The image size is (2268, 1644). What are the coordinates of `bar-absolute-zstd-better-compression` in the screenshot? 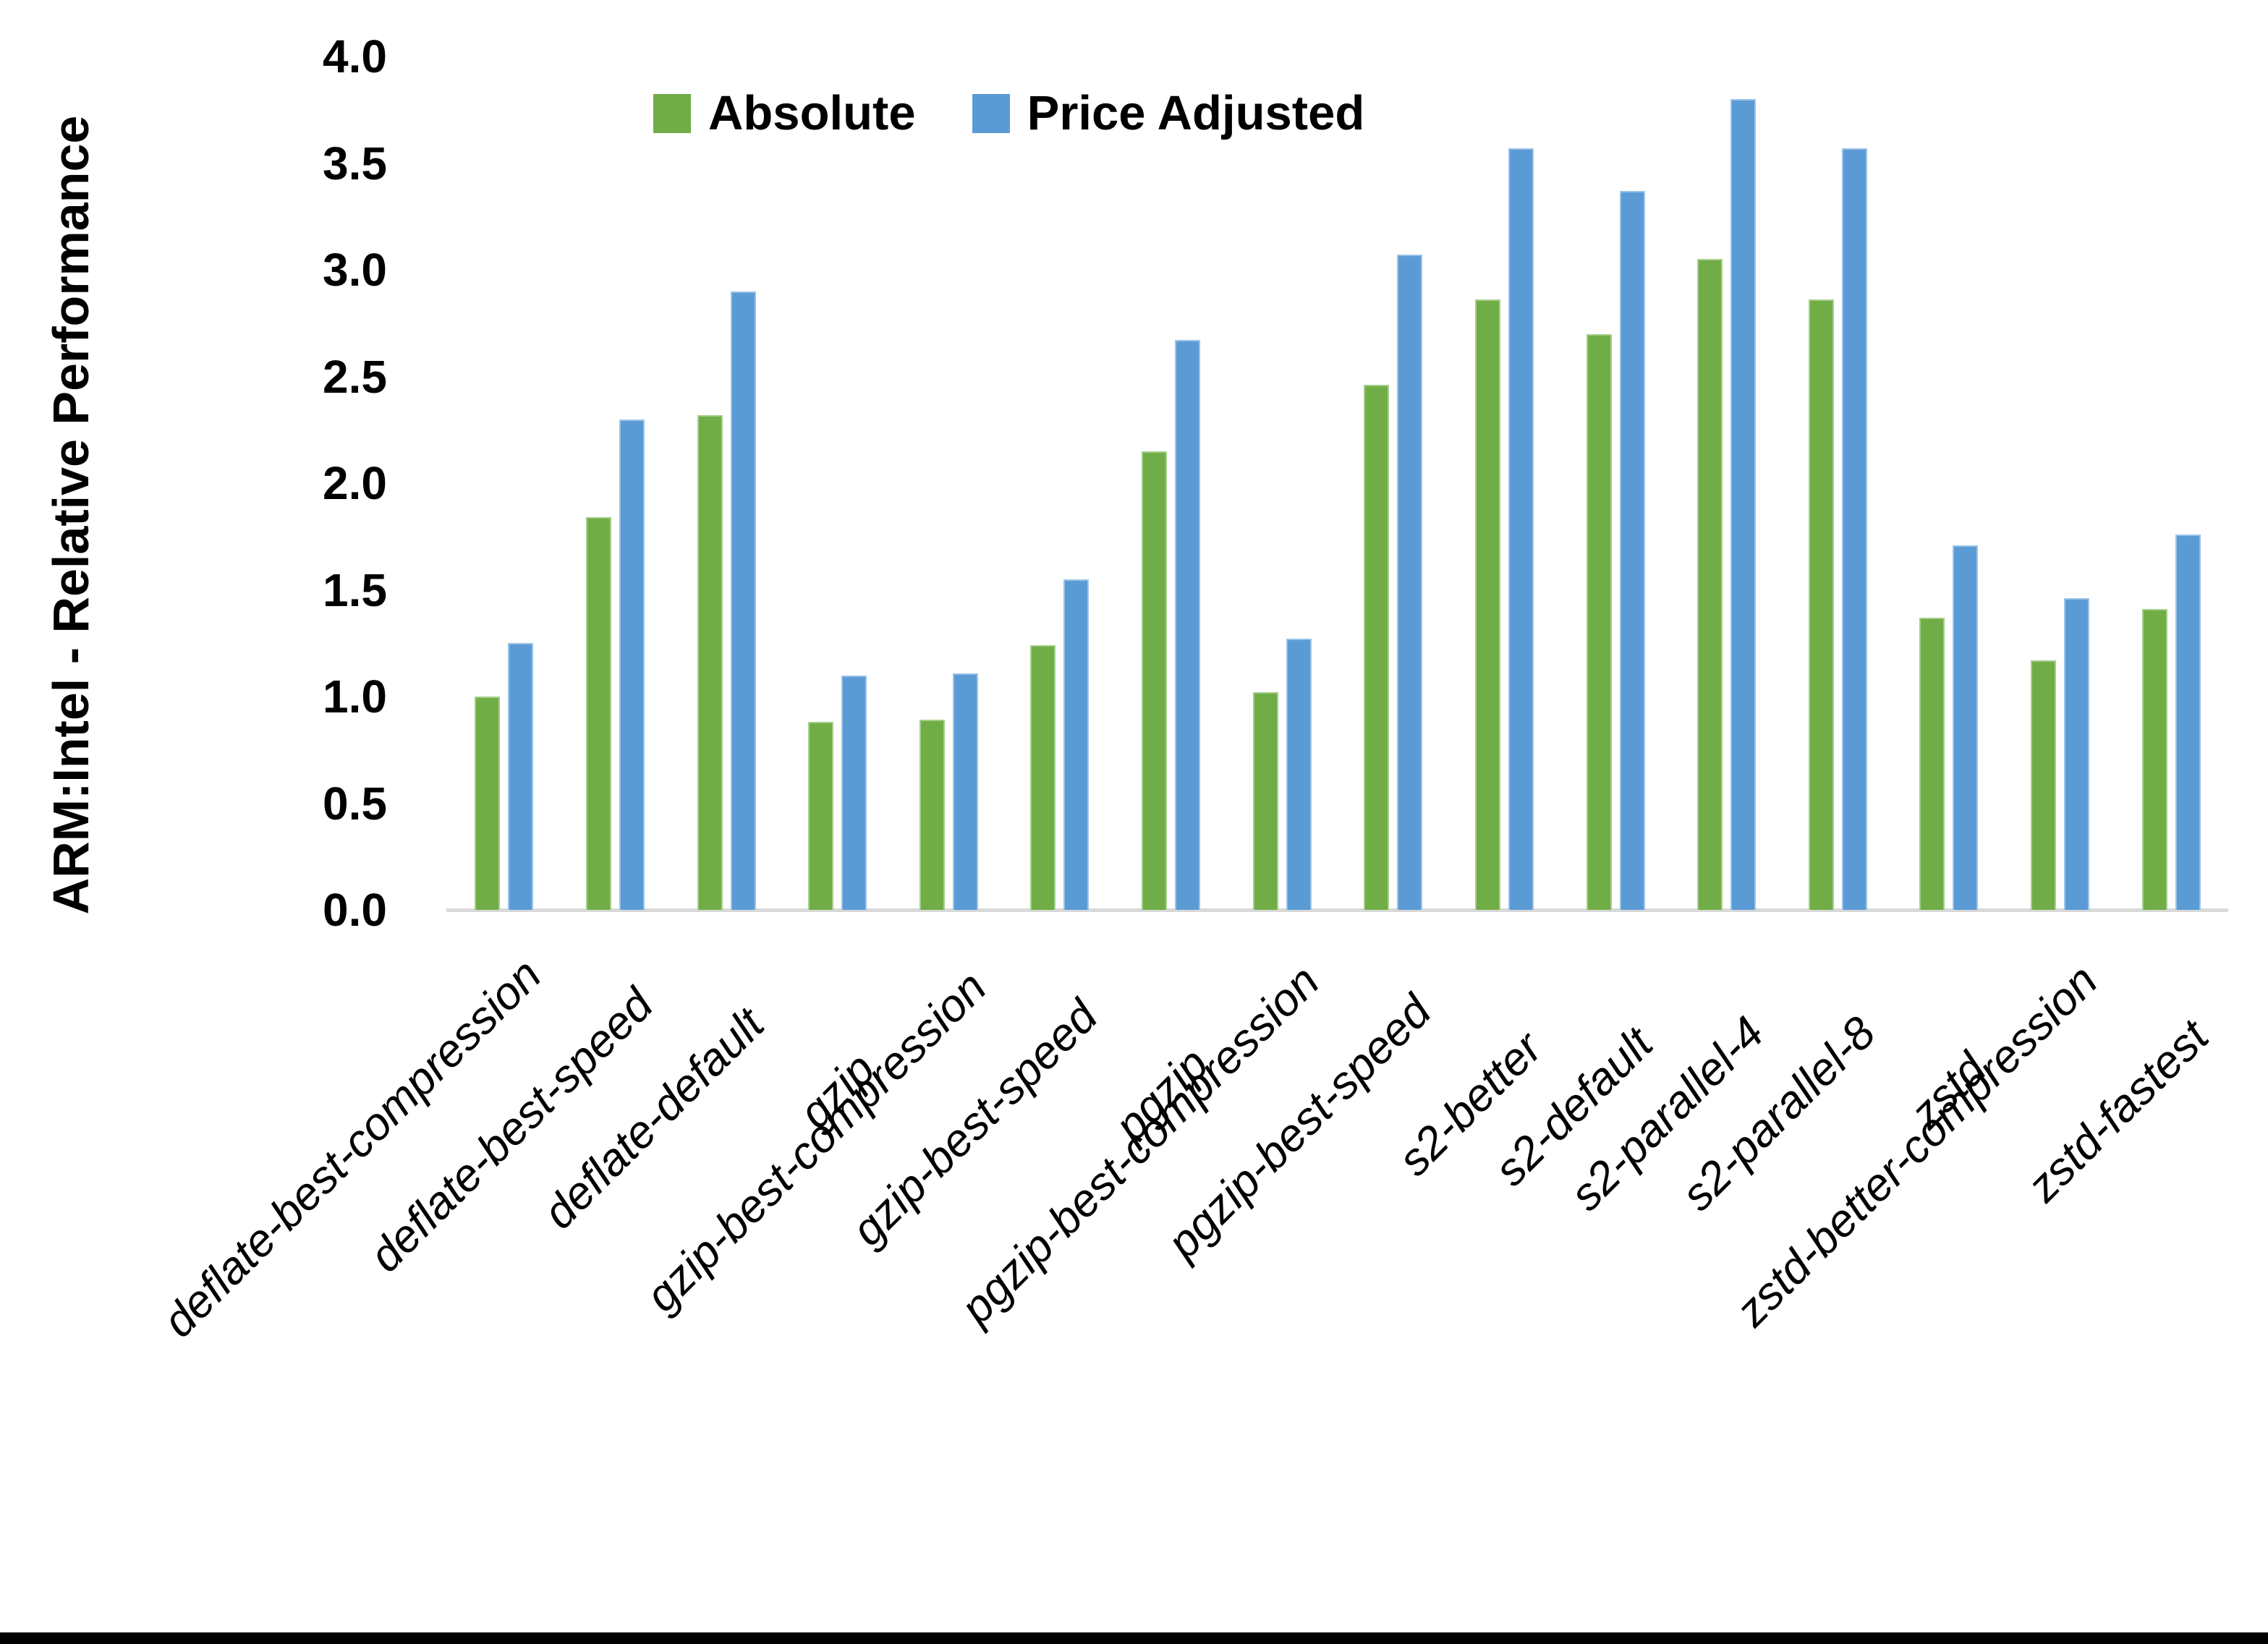 It's located at (2044, 785).